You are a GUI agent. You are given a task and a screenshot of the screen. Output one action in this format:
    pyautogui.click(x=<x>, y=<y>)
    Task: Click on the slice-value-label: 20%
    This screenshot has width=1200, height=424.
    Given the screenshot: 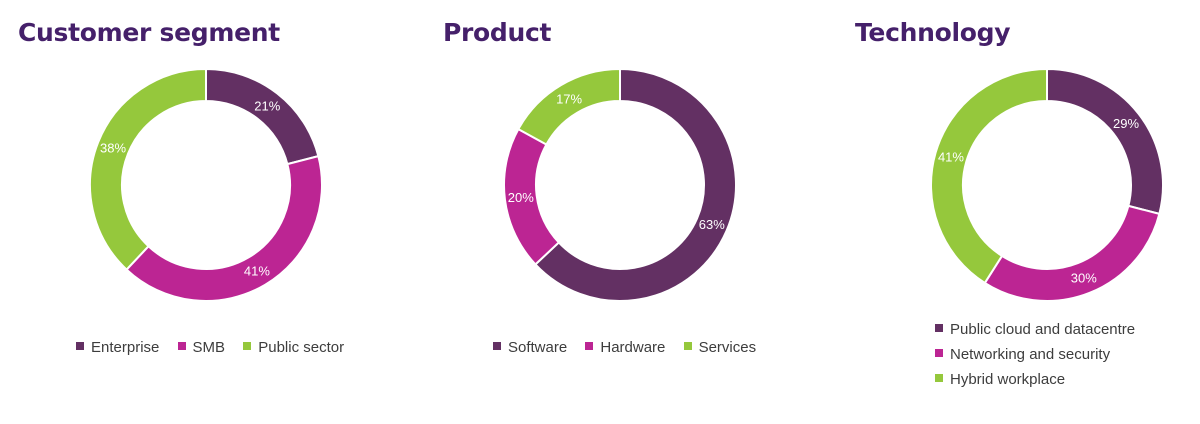 What is the action you would take?
    pyautogui.click(x=521, y=197)
    